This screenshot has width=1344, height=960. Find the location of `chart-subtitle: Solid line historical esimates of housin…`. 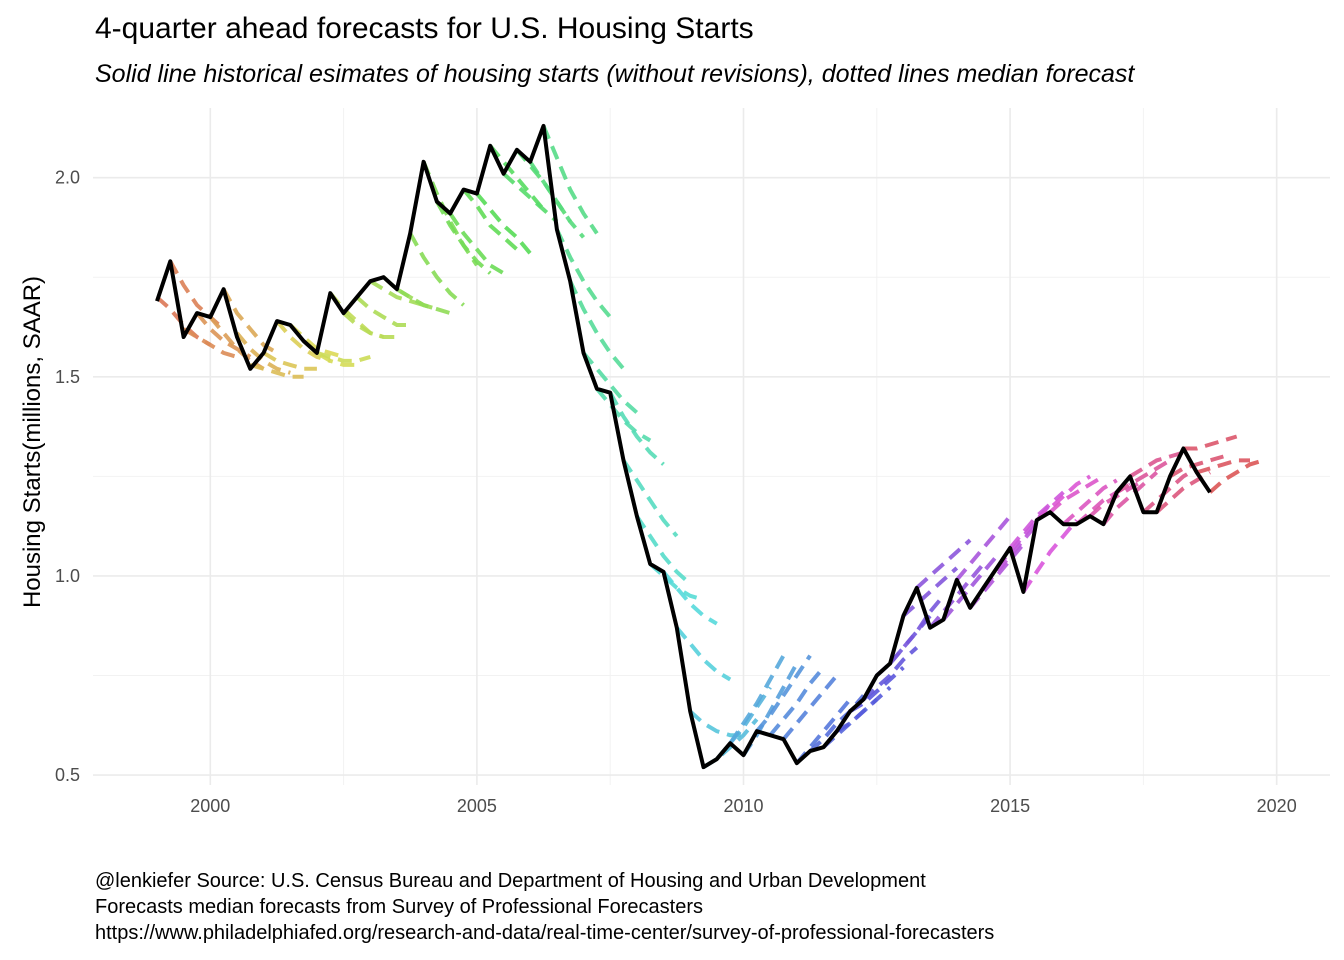

chart-subtitle: Solid line historical esimates of housin… is located at coordinates (615, 74).